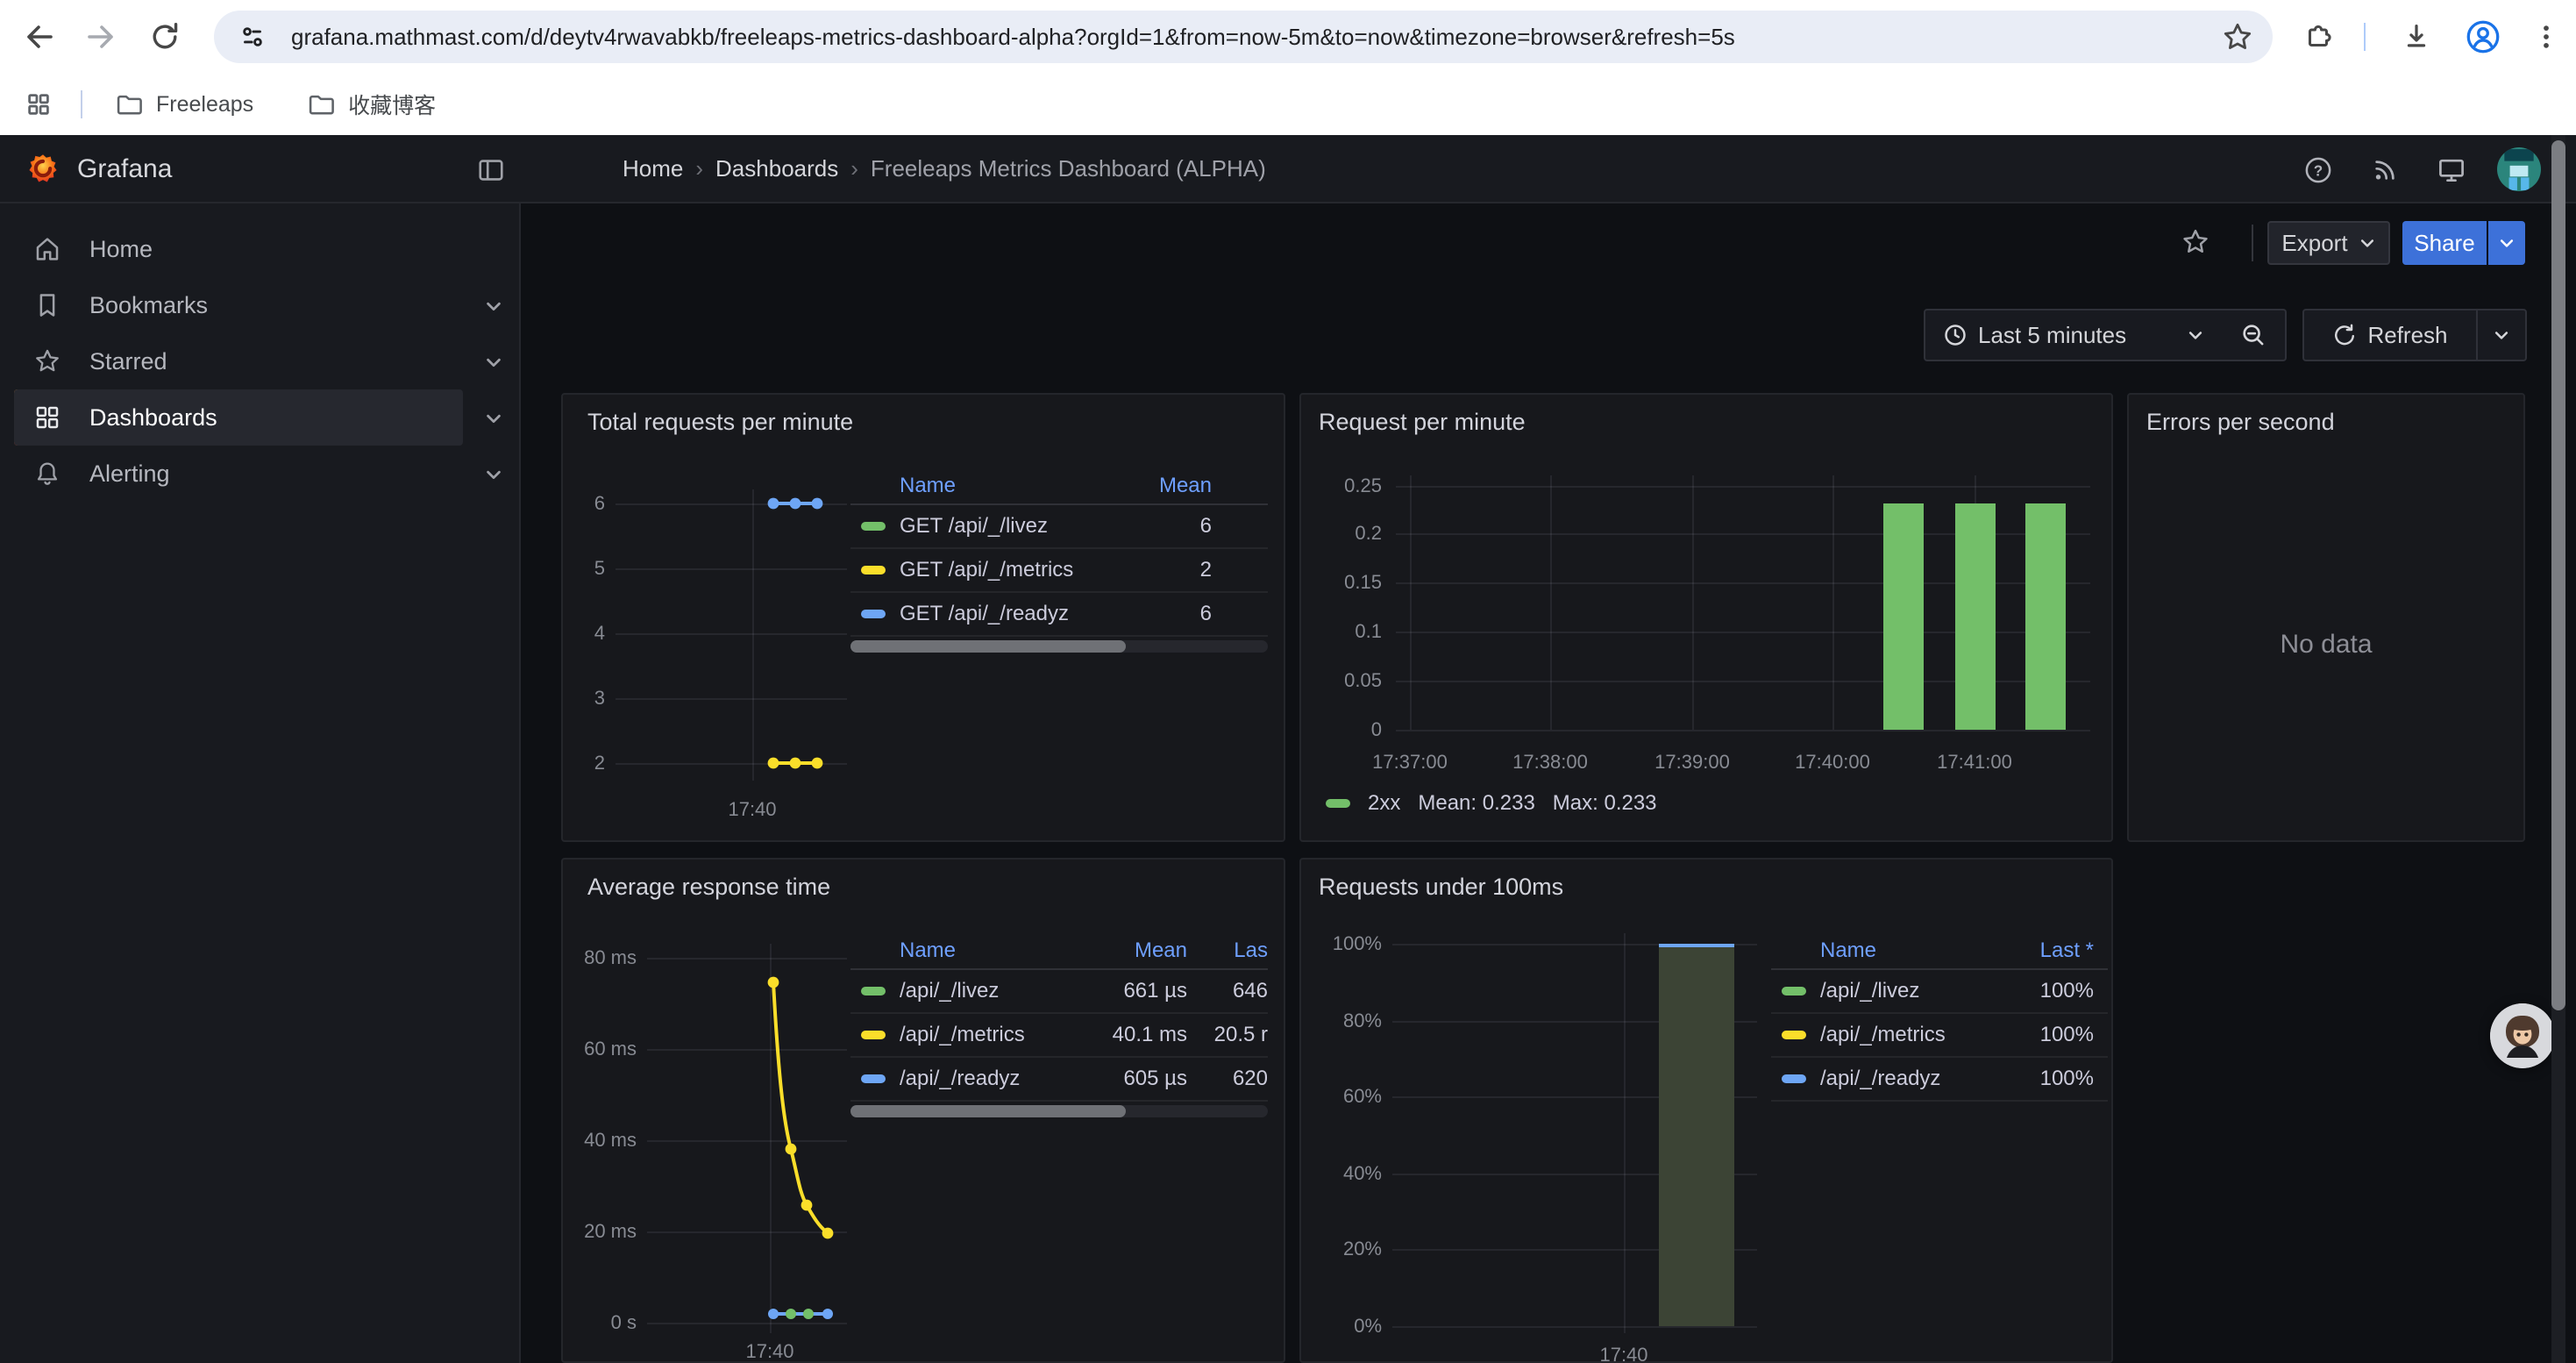  I want to click on x-tick: 17:37:00, so click(1410, 762).